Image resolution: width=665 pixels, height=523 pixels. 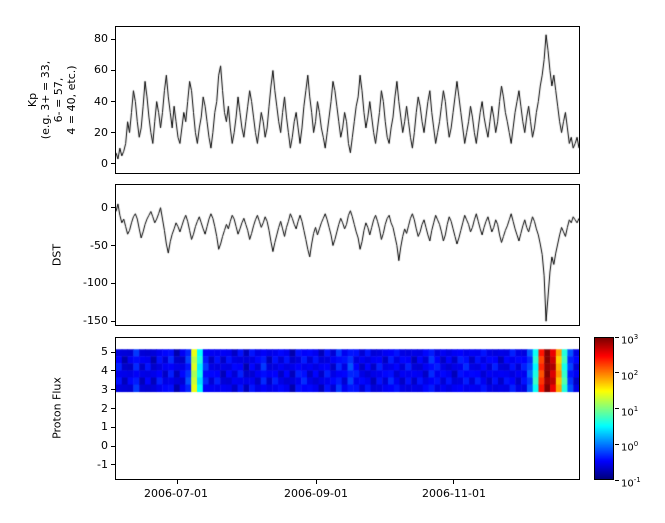 What do you see at coordinates (58, 100) in the screenshot?
I see `kp-axis-label-line3: 6- = 57,` at bounding box center [58, 100].